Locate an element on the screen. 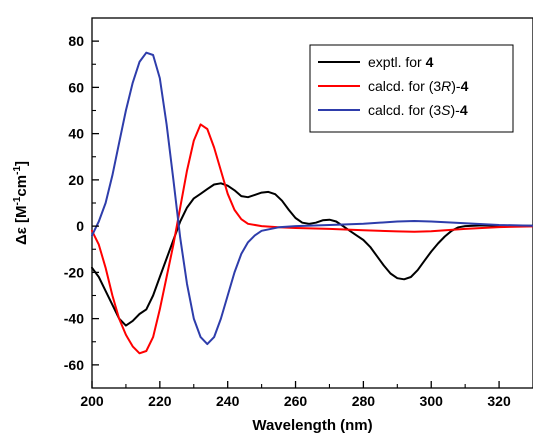 Image resolution: width=533 pixels, height=438 pixels. y-tick-label: 40 is located at coordinates (76, 134).